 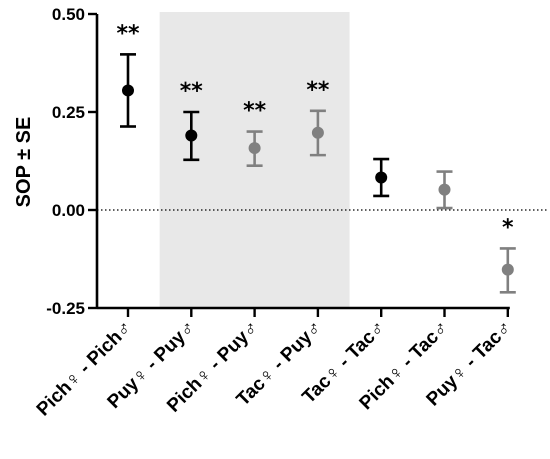 I want to click on y-tick-label: 0.00, so click(x=68, y=210).